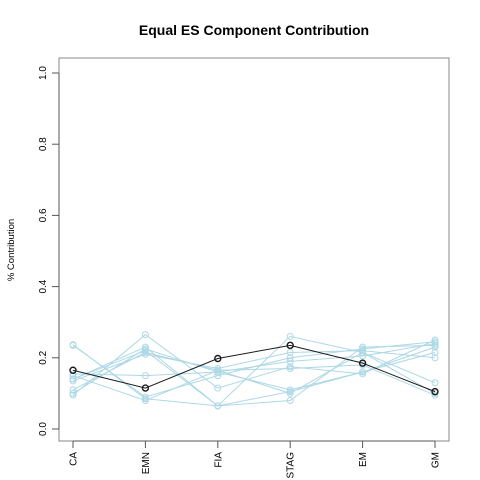 The height and width of the screenshot is (480, 480). I want to click on x-tick-label: EM, so click(363, 459).